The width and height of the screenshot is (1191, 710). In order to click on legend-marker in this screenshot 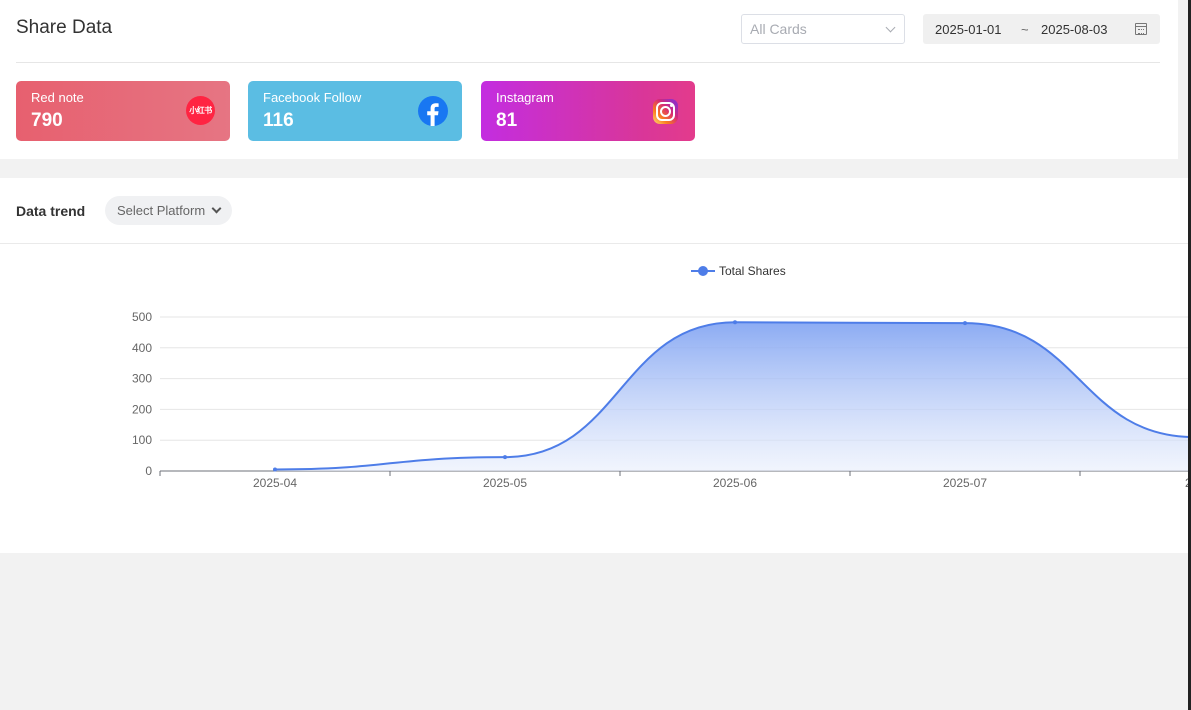, I will do `click(703, 271)`.